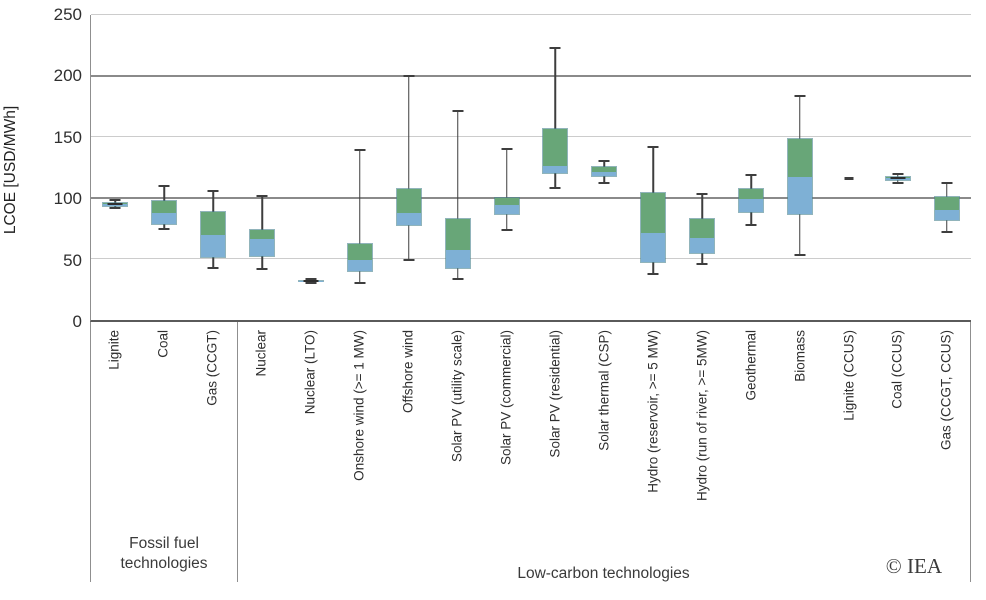 Image resolution: width=986 pixels, height=600 pixels. I want to click on category-label-cell: Nuclear, so click(261, 424).